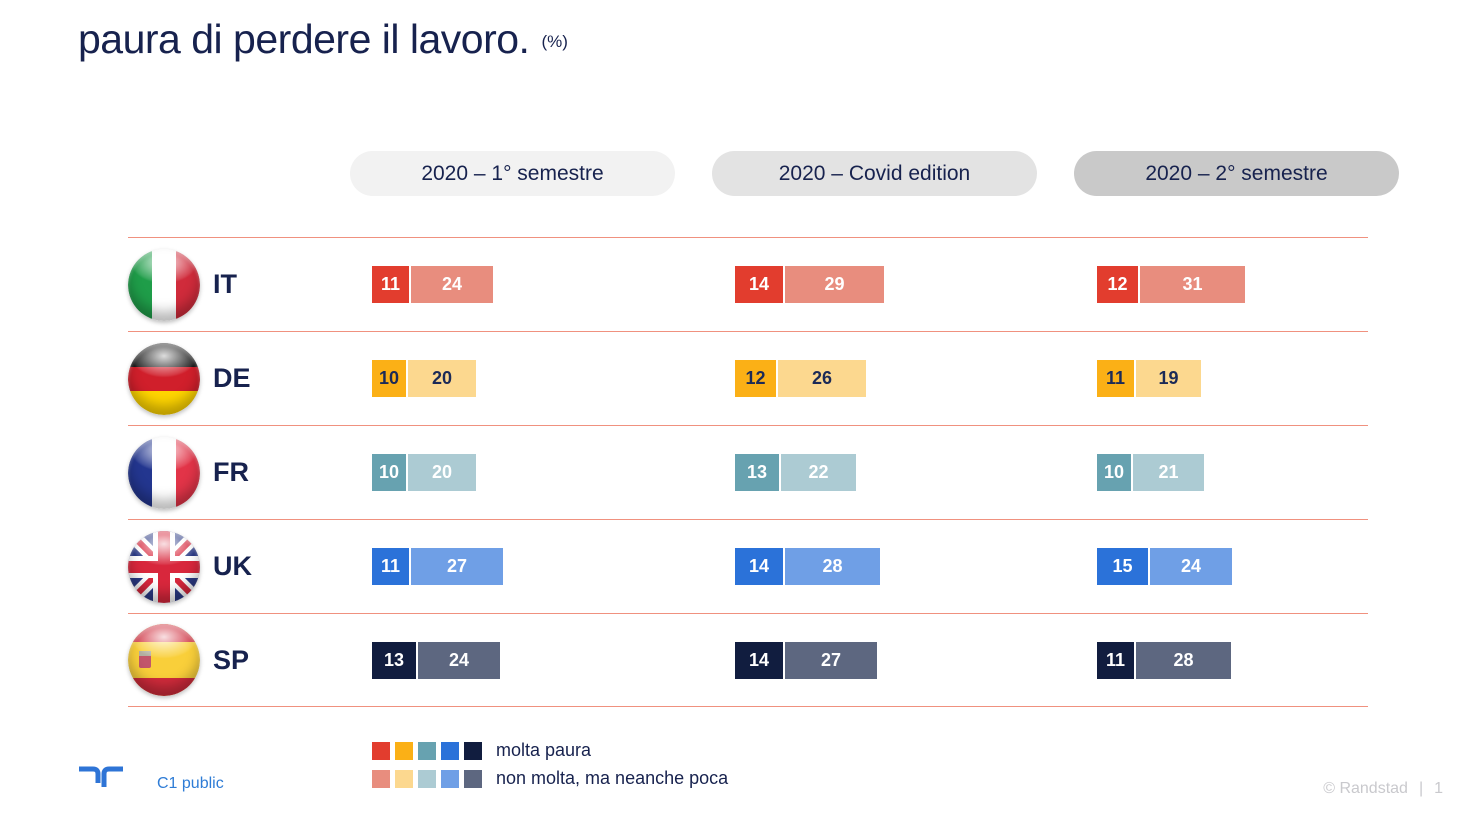  I want to click on legend-row-1: molta paura, so click(550, 750).